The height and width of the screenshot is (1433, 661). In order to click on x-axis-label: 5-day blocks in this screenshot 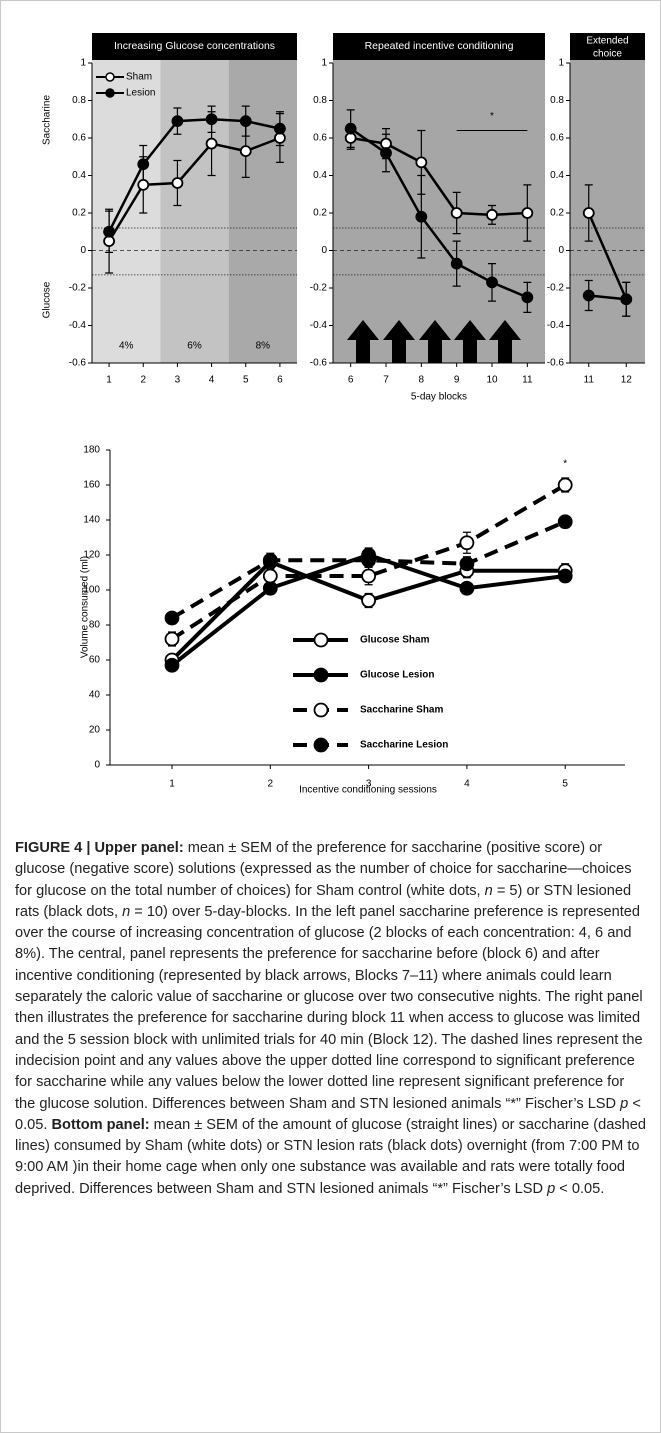, I will do `click(439, 397)`.